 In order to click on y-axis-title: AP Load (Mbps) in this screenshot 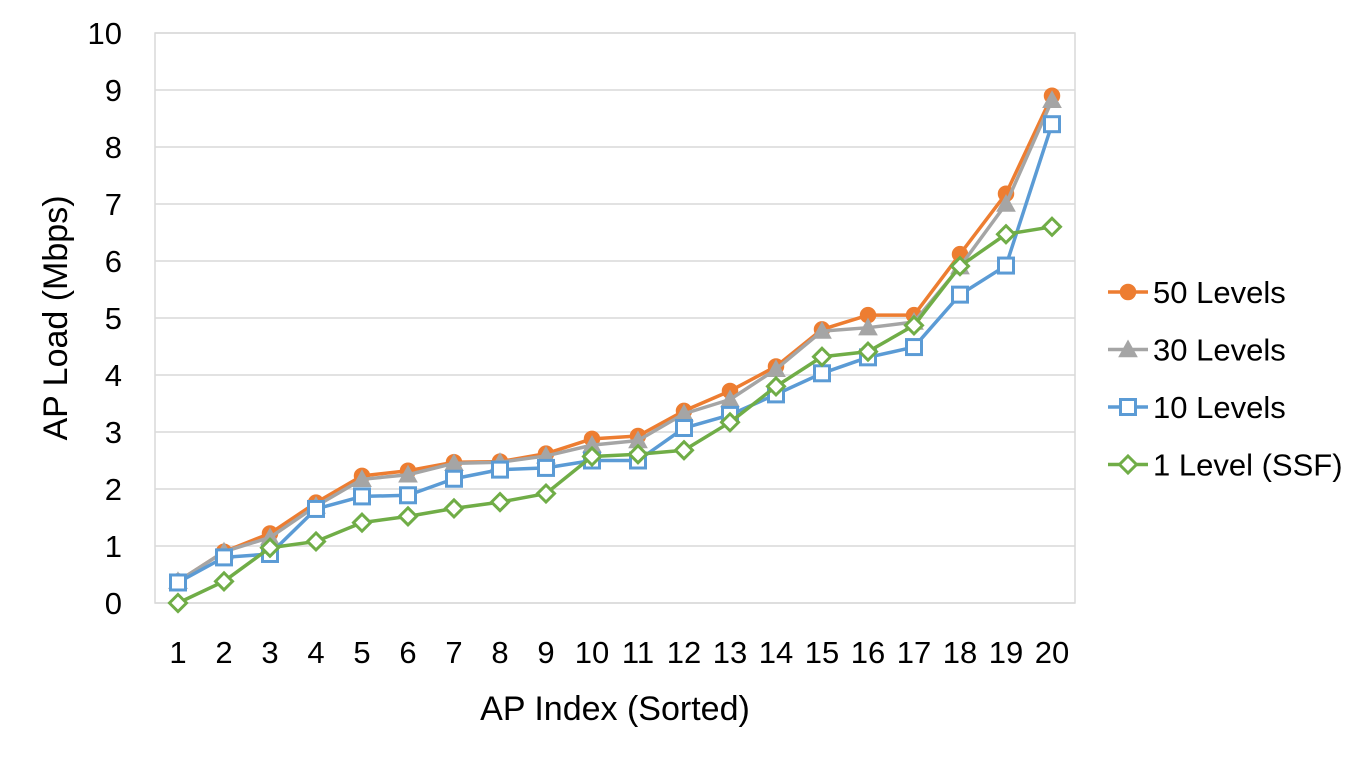, I will do `click(56, 317)`.